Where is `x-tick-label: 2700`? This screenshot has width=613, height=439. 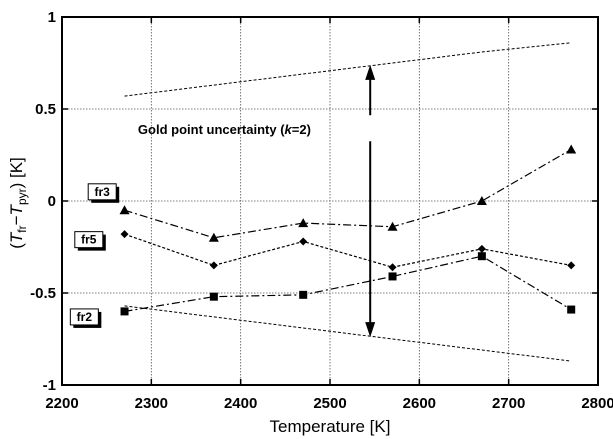
x-tick-label: 2700 is located at coordinates (508, 403).